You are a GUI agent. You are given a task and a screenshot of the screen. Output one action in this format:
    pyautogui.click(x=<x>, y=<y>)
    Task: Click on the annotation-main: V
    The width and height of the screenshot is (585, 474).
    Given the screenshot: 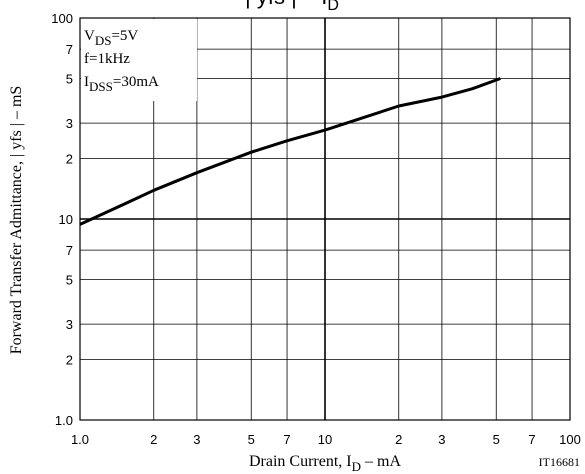 What is the action you would take?
    pyautogui.click(x=89, y=36)
    